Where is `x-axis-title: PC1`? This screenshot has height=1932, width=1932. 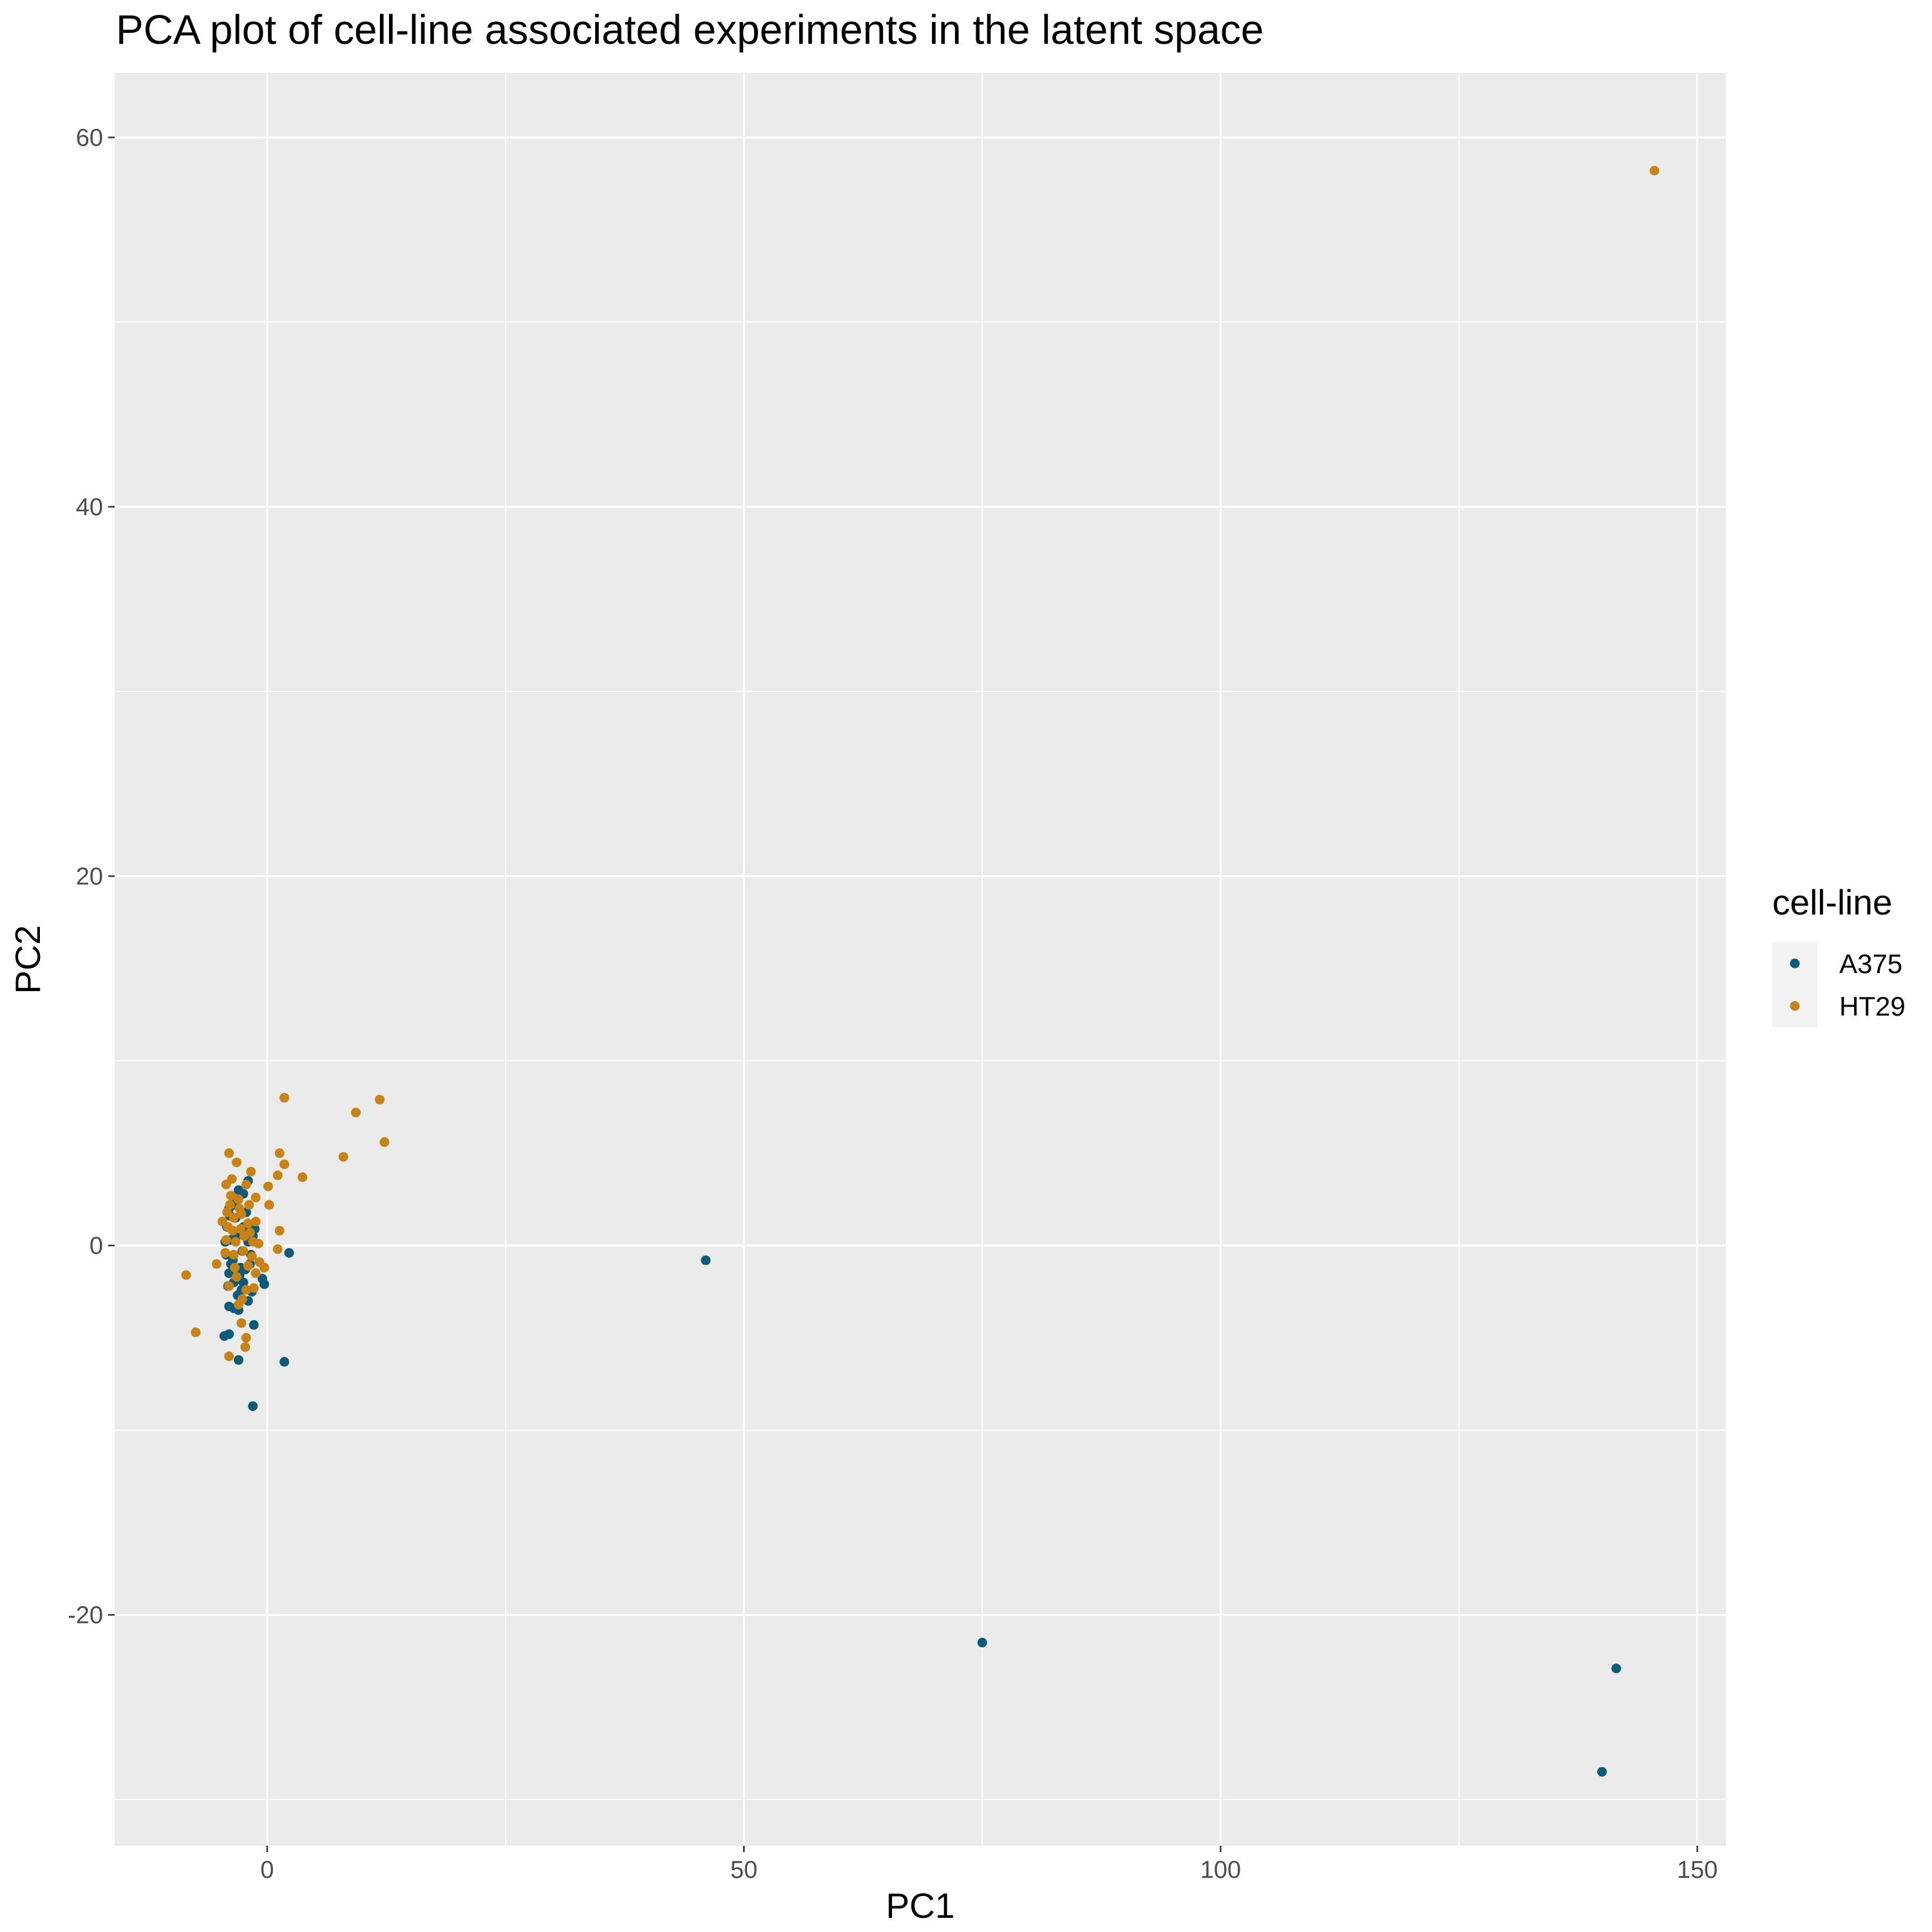
x-axis-title: PC1 is located at coordinates (920, 1906).